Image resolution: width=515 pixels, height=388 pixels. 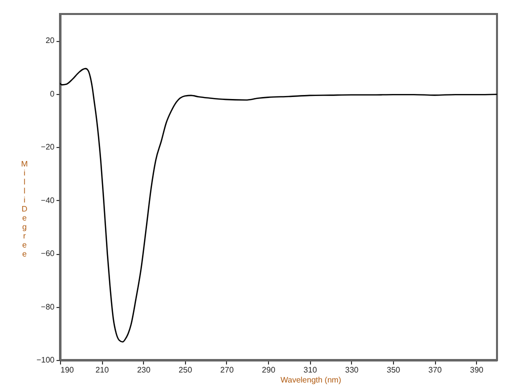 What do you see at coordinates (51, 41) in the screenshot?
I see `y-tick-label: 20` at bounding box center [51, 41].